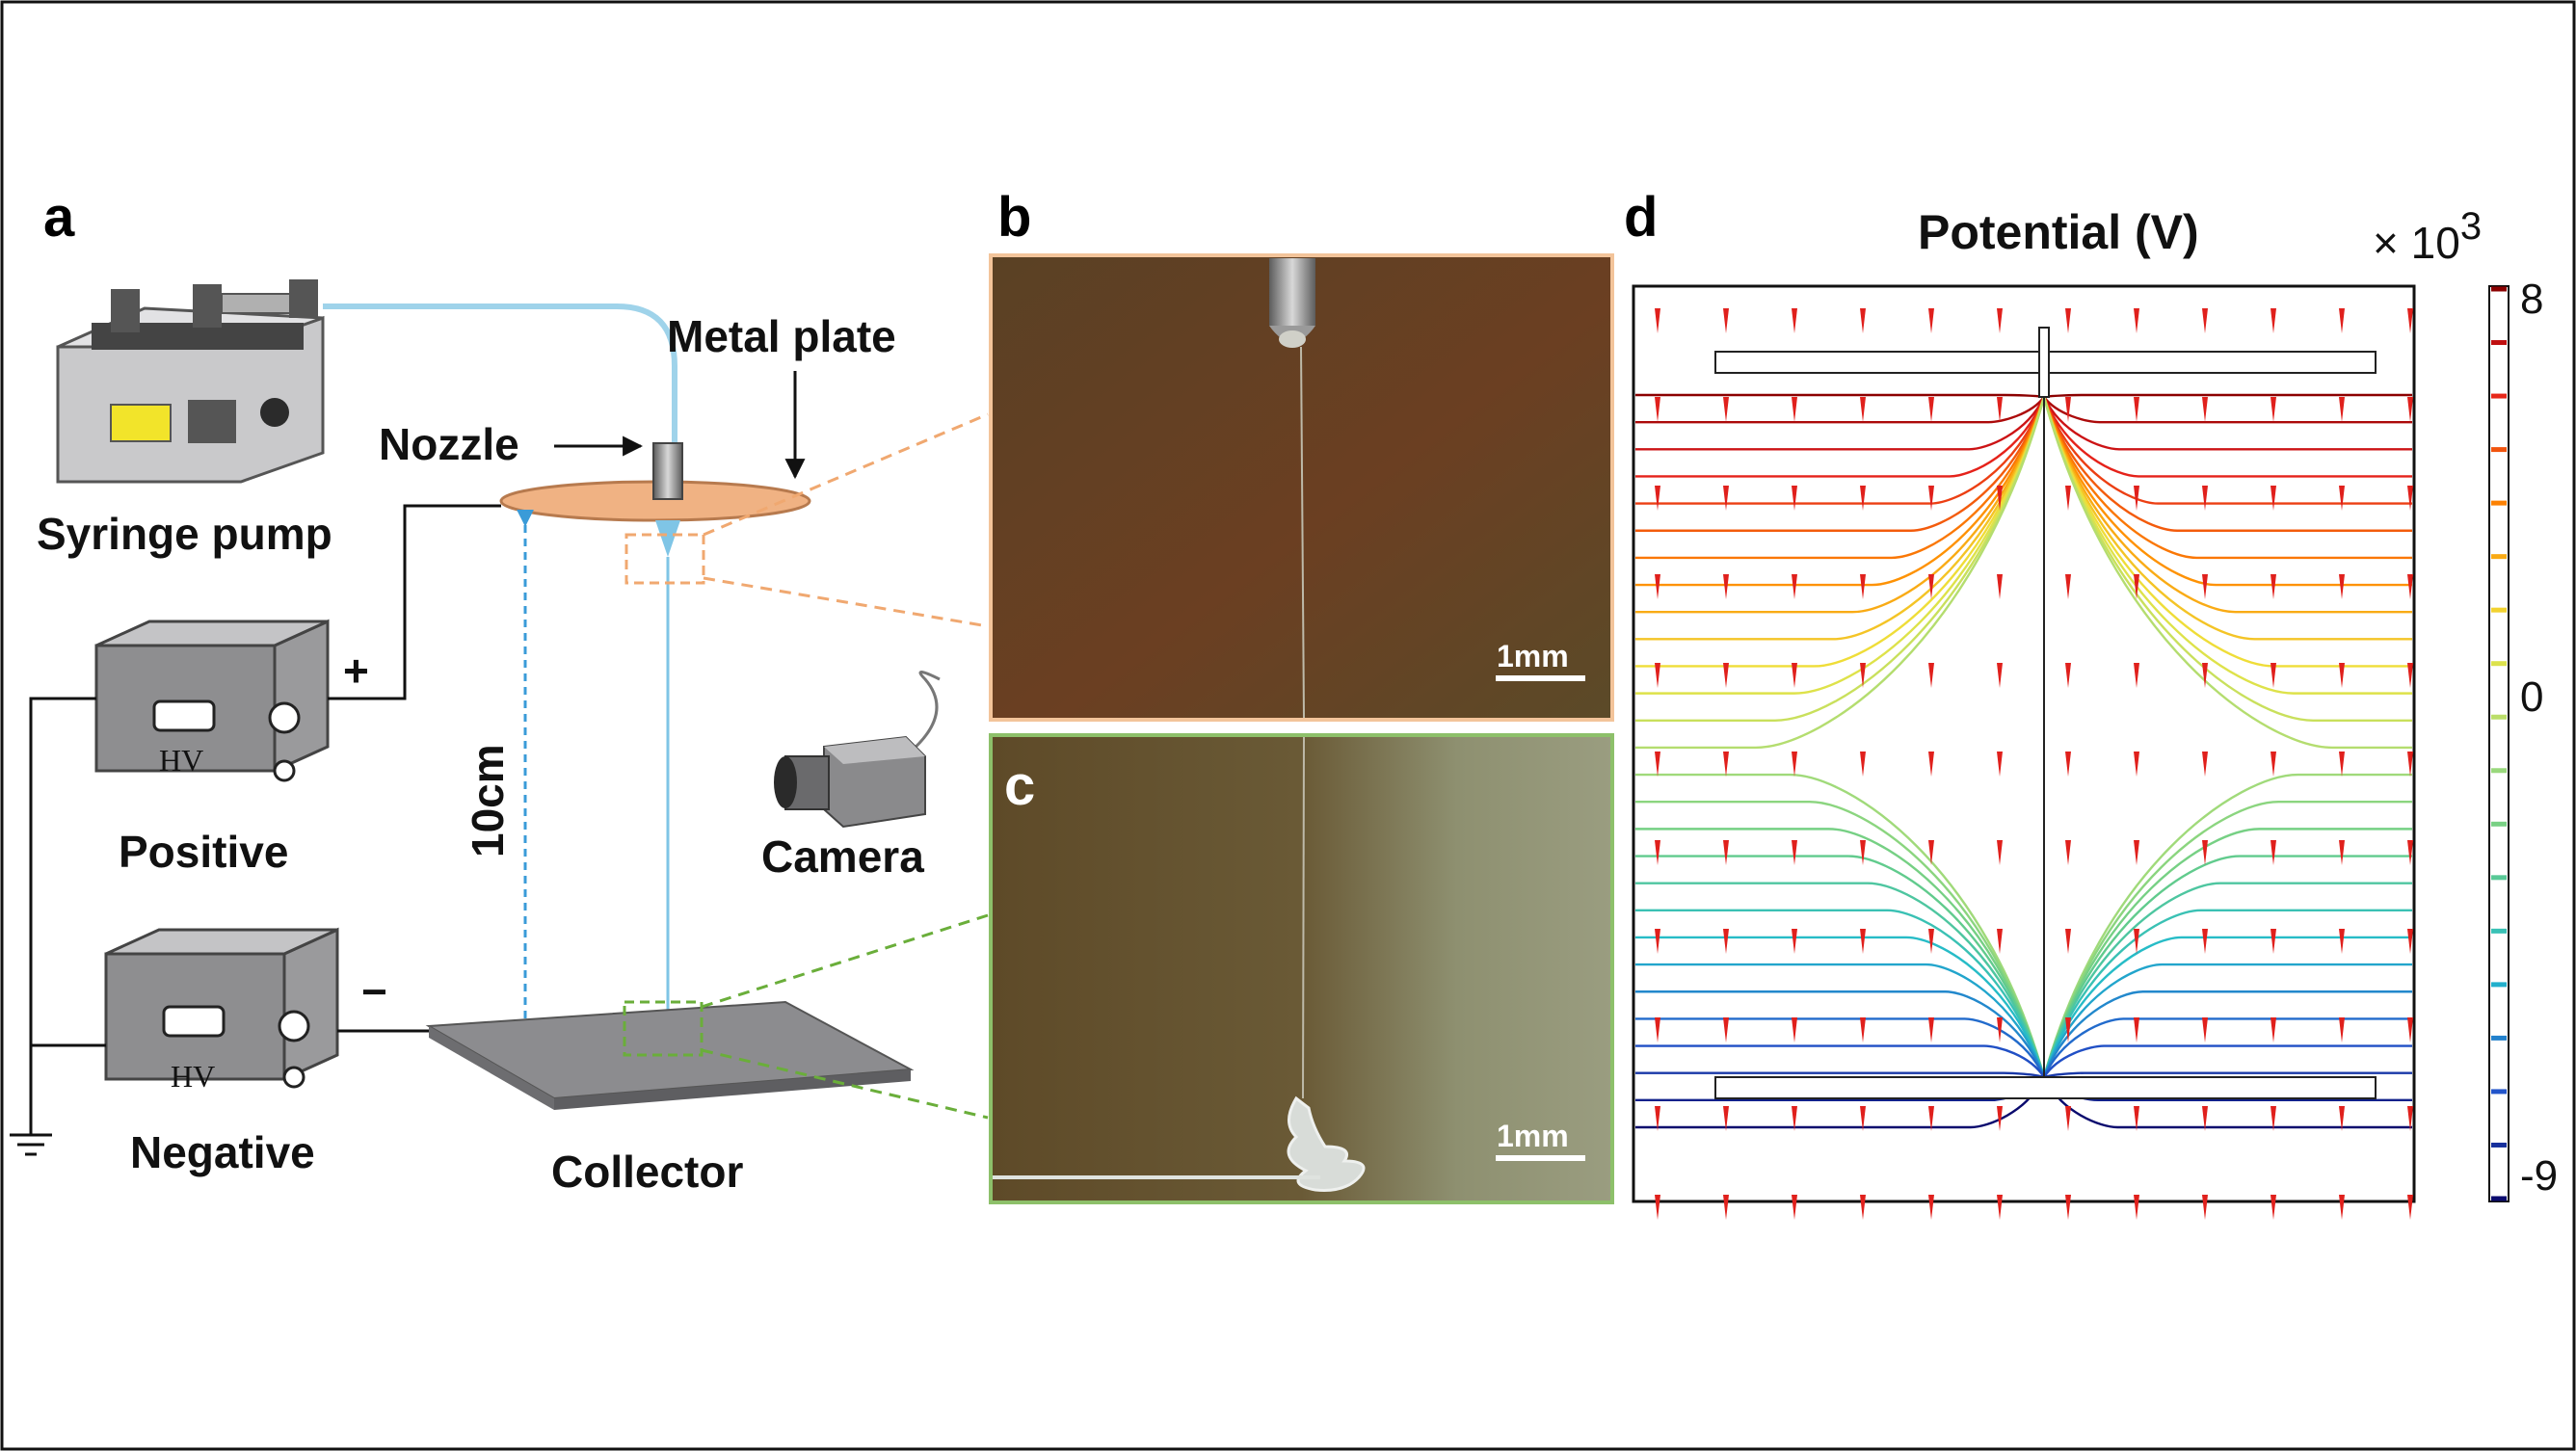  I want to click on camera-icon, so click(857, 750).